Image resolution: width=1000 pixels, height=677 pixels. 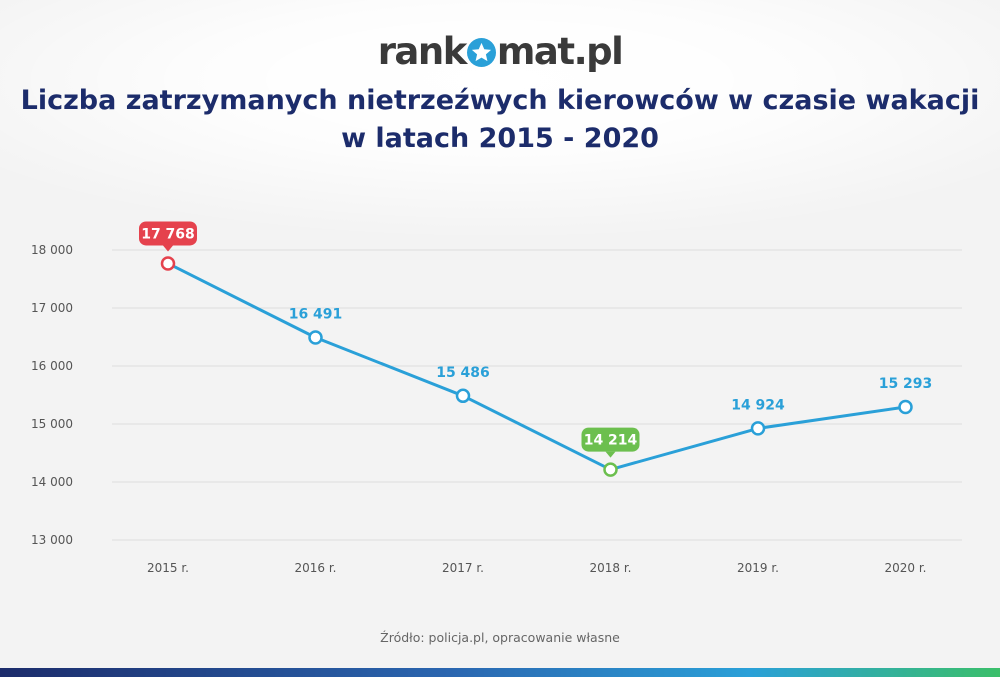 What do you see at coordinates (52, 540) in the screenshot?
I see `y-tick-label: 13 000` at bounding box center [52, 540].